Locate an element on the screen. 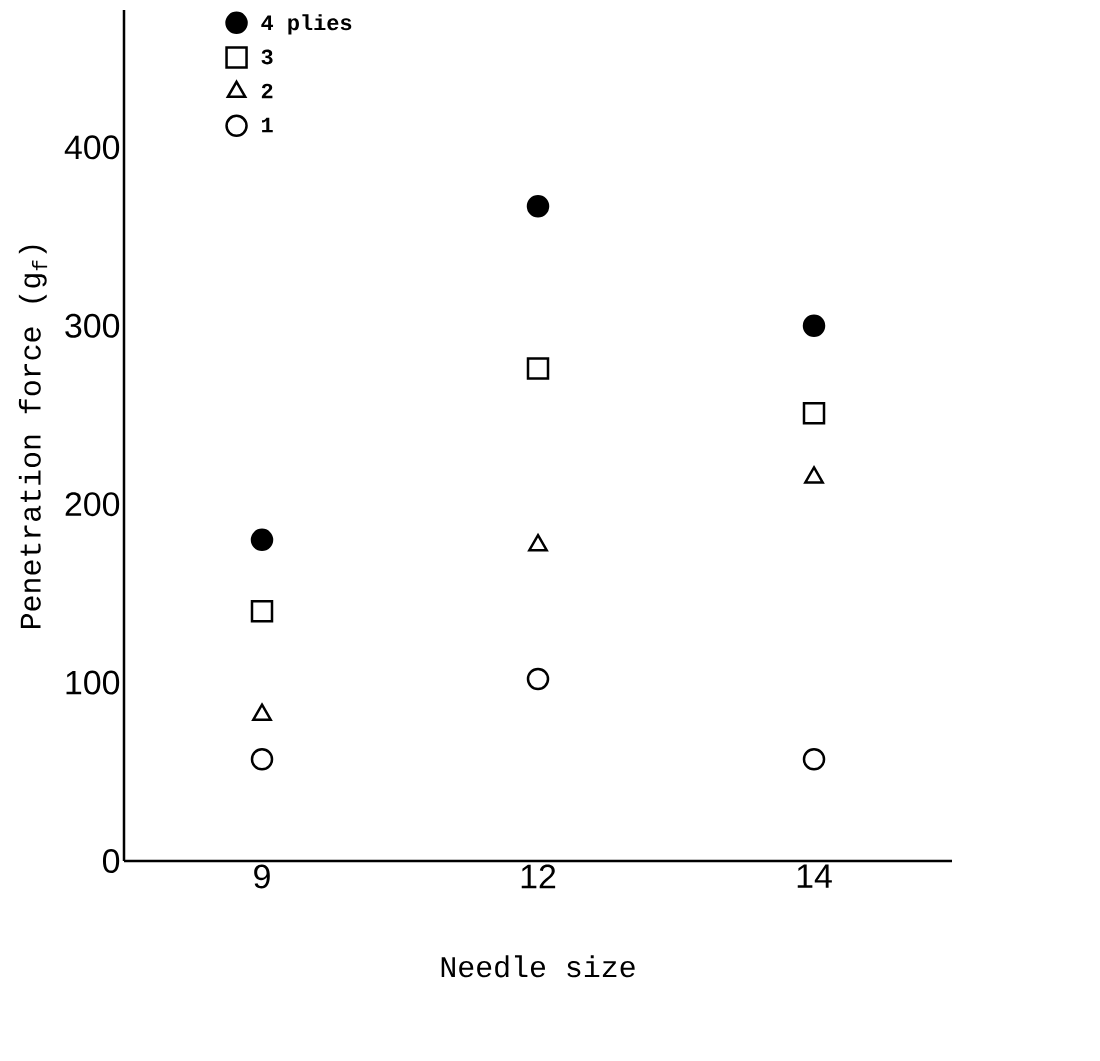 Image resolution: width=1100 pixels, height=1061 pixels. legend-label: 1 is located at coordinates (267, 125).